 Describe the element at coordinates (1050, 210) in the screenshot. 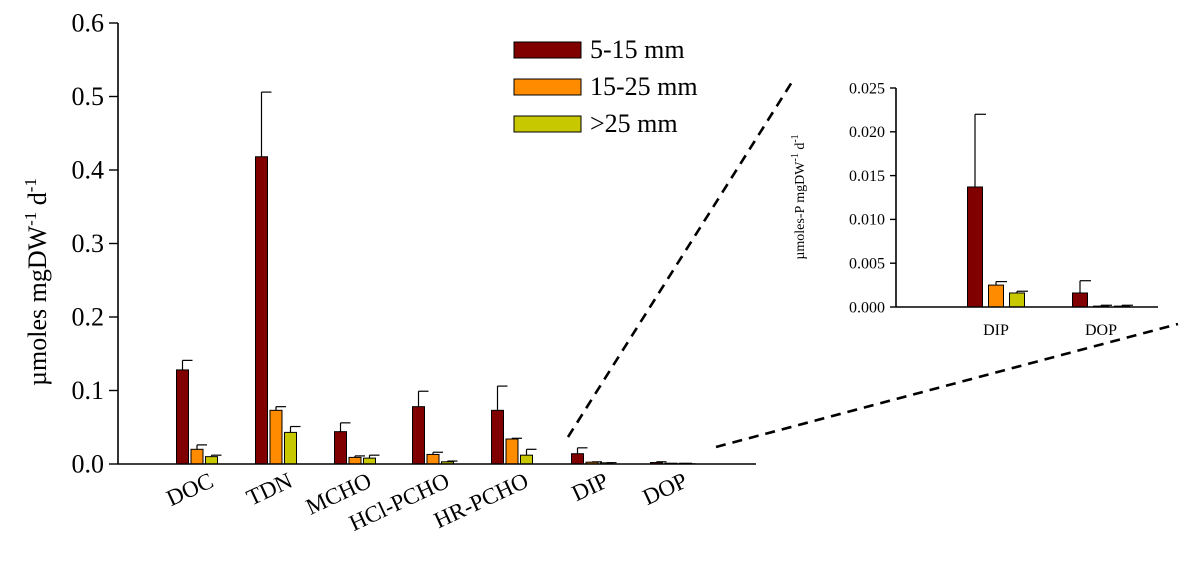

I see `inset-bars` at that location.